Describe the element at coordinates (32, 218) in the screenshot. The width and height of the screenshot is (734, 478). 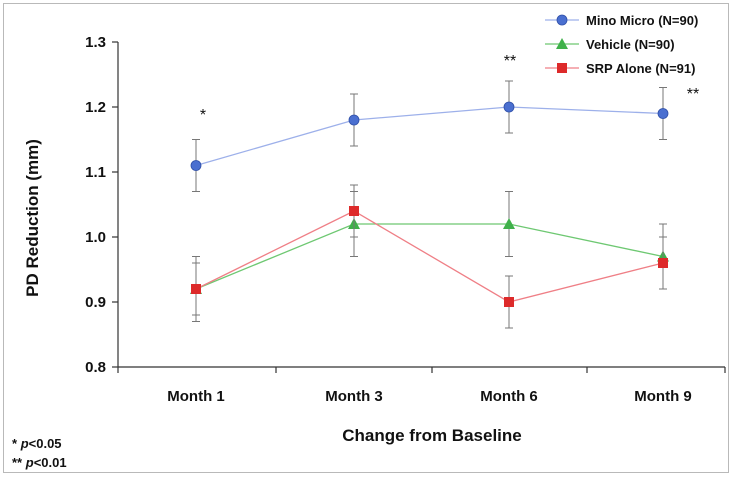
I see `y-axis-label: PD Reduction (mm)` at that location.